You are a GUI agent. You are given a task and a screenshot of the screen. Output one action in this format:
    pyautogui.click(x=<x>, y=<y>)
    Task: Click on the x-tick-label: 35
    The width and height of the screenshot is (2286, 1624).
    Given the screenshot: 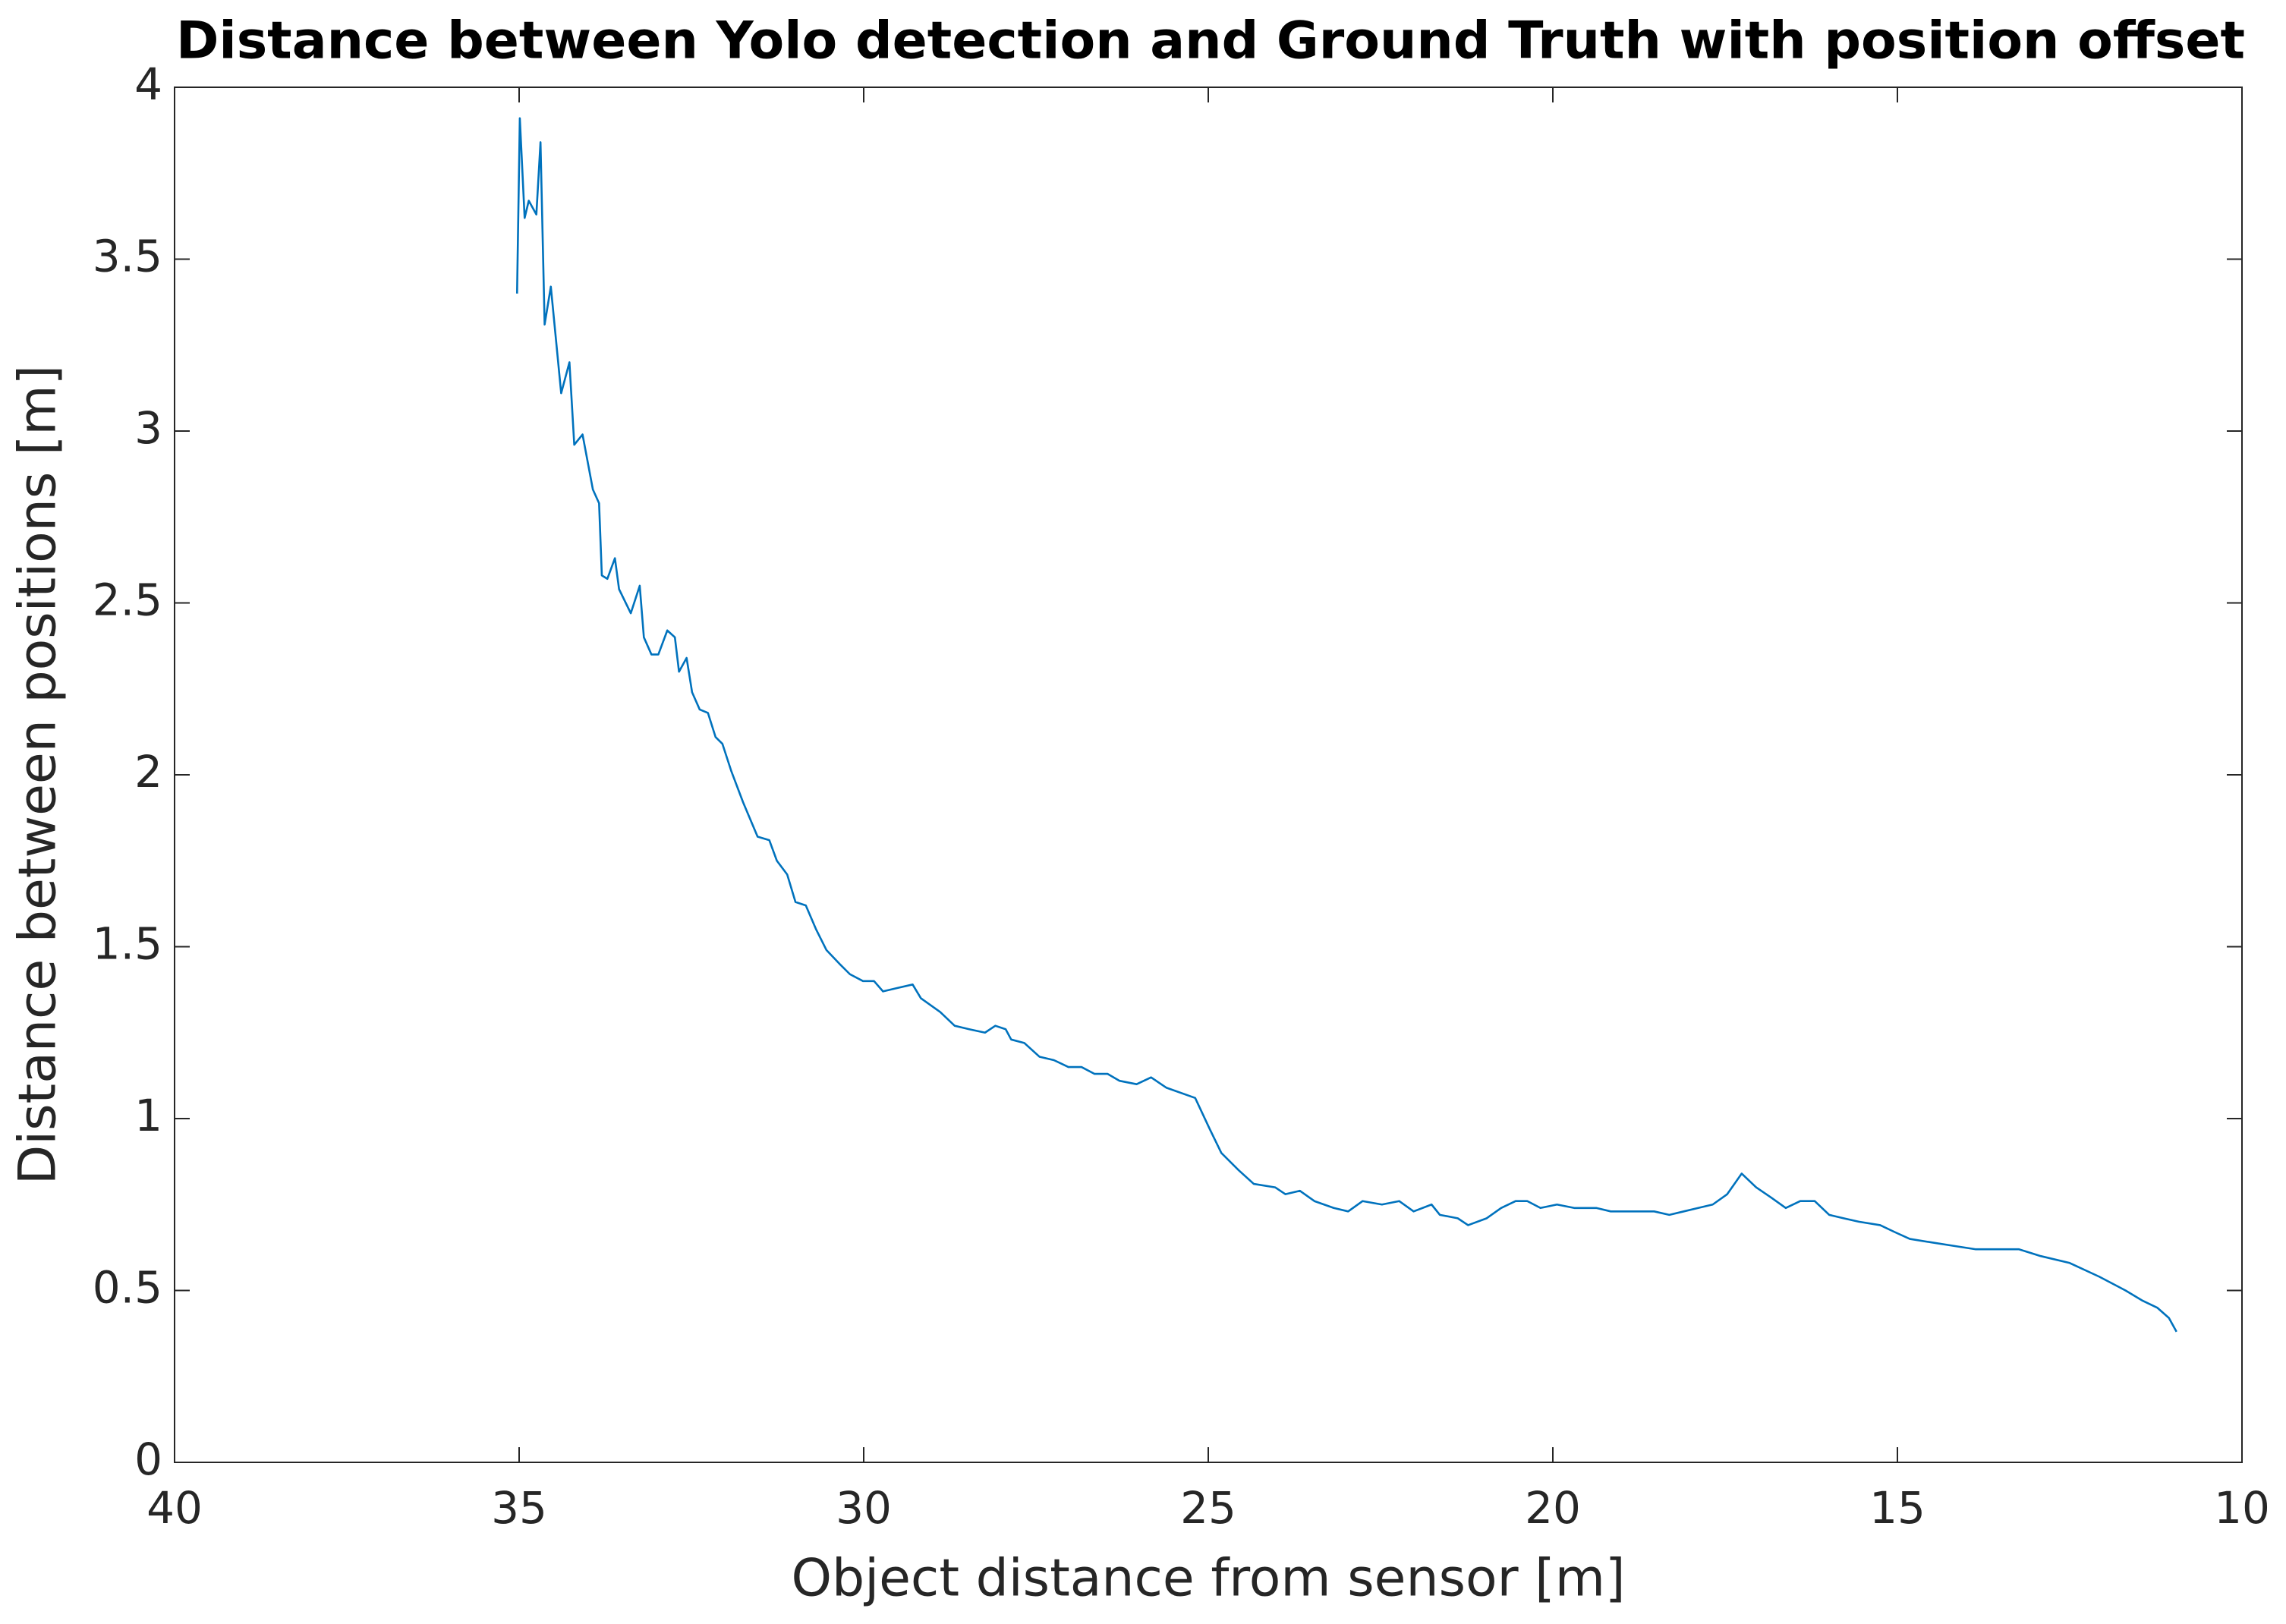 What is the action you would take?
    pyautogui.click(x=519, y=1508)
    